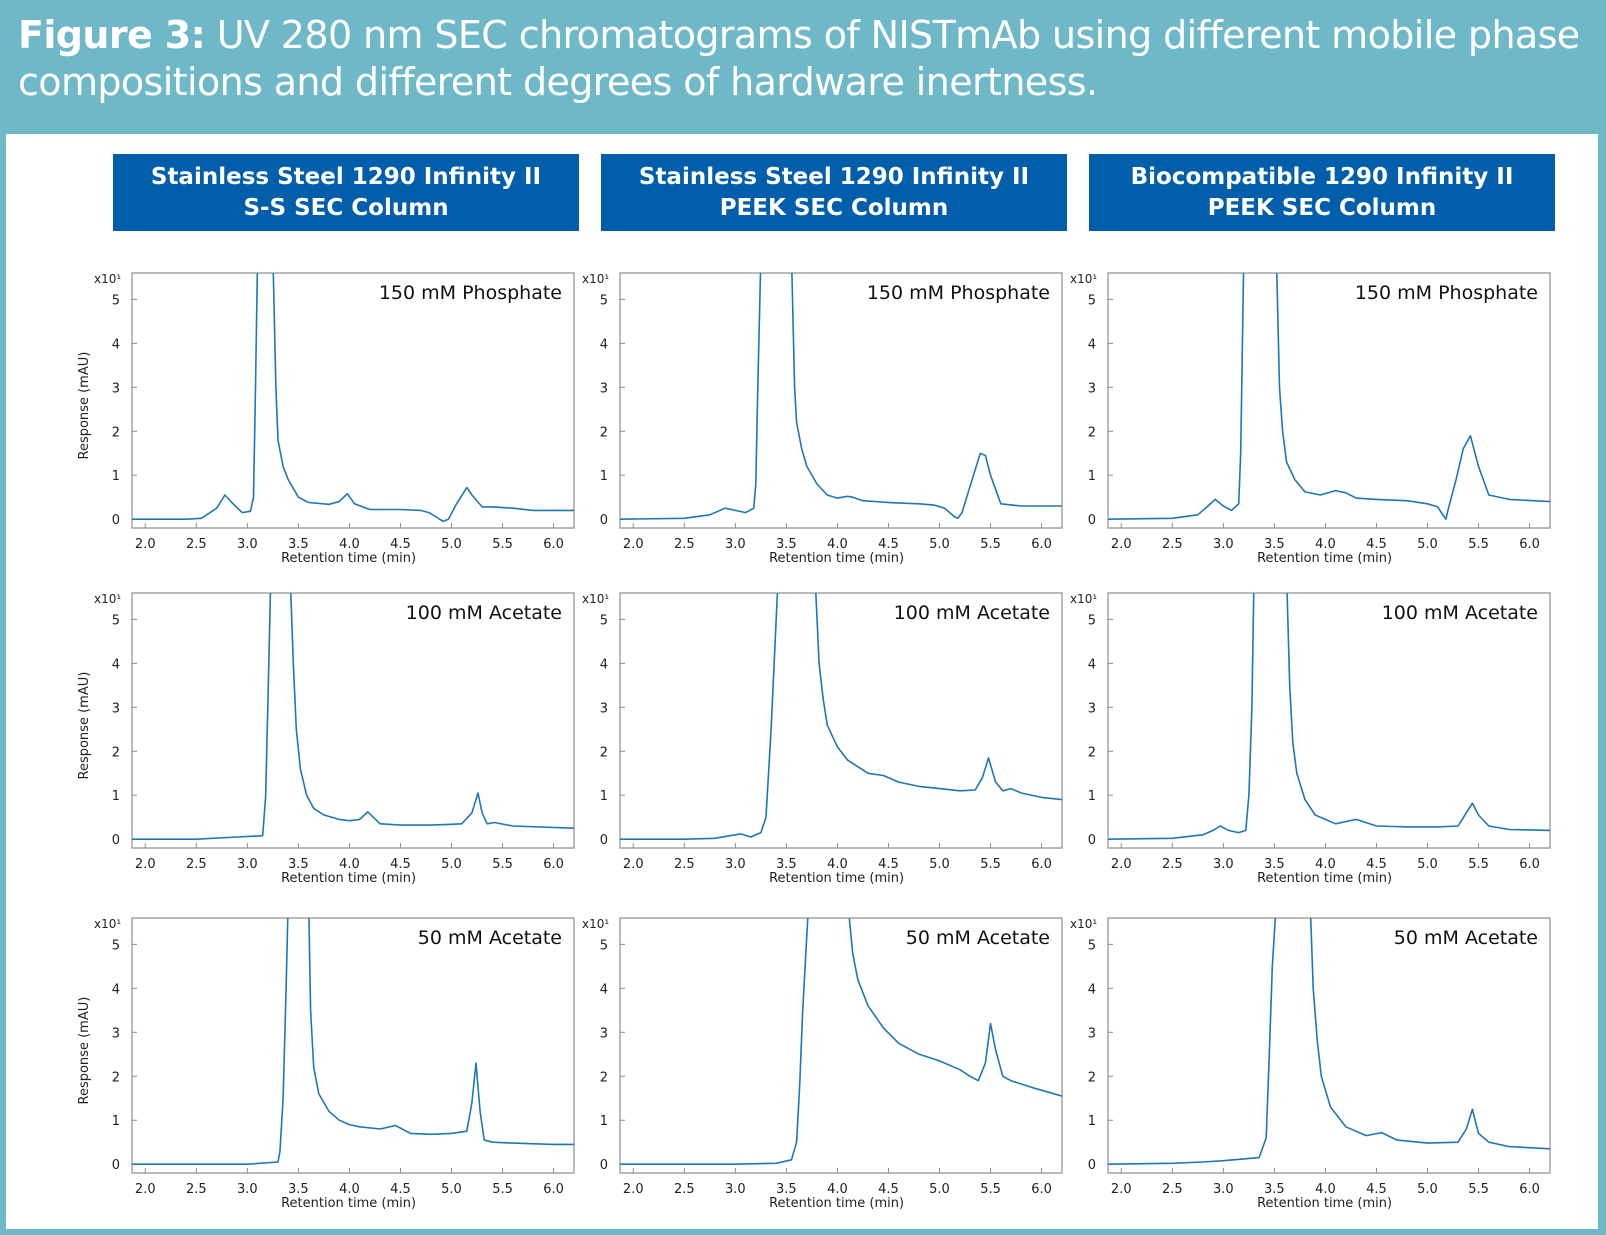 This screenshot has width=1606, height=1235. What do you see at coordinates (353, 398) in the screenshot?
I see `chart-1-1-trace-line` at bounding box center [353, 398].